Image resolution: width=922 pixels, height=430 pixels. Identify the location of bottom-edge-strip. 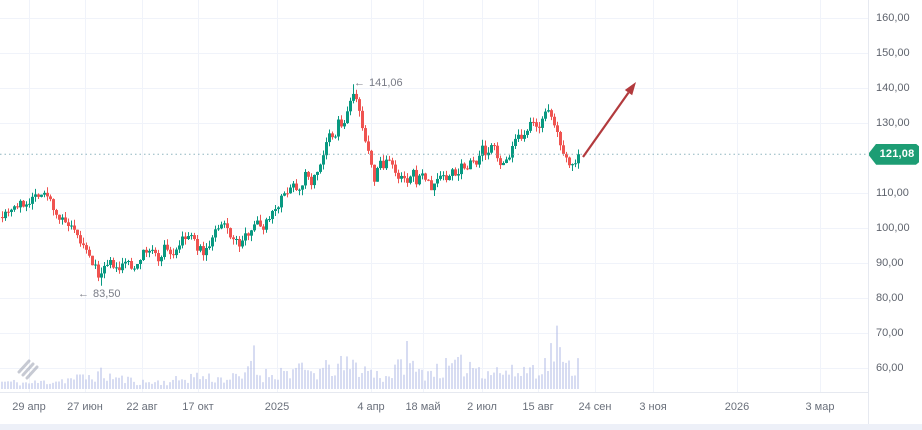
(461, 427).